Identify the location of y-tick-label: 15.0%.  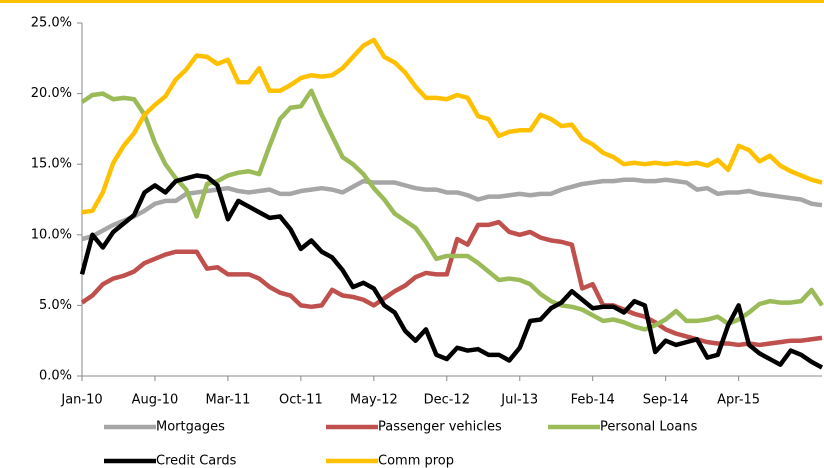
(51, 164).